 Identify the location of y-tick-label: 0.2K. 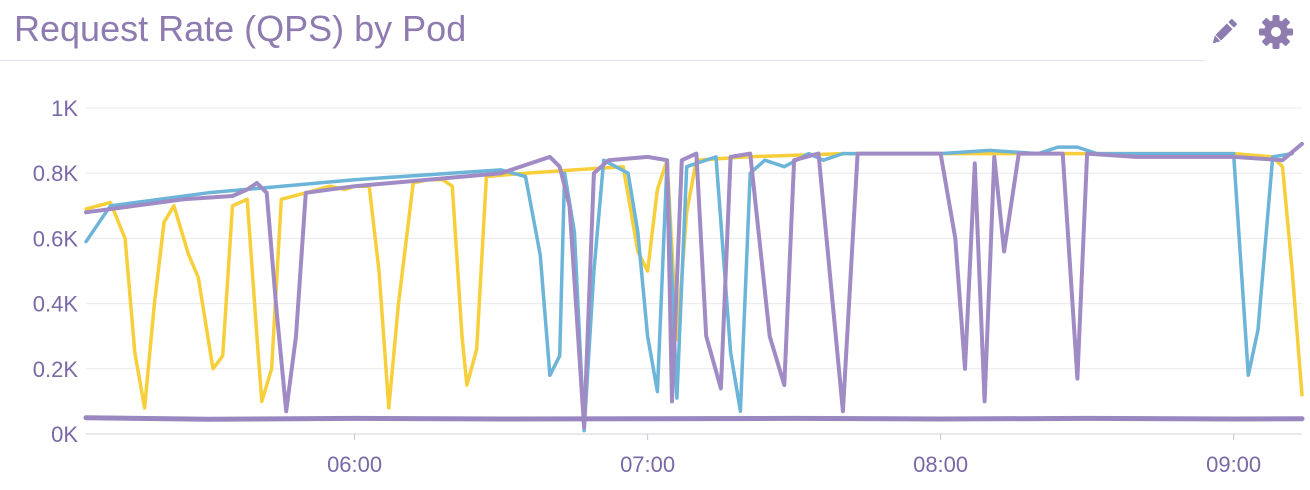
(56, 369).